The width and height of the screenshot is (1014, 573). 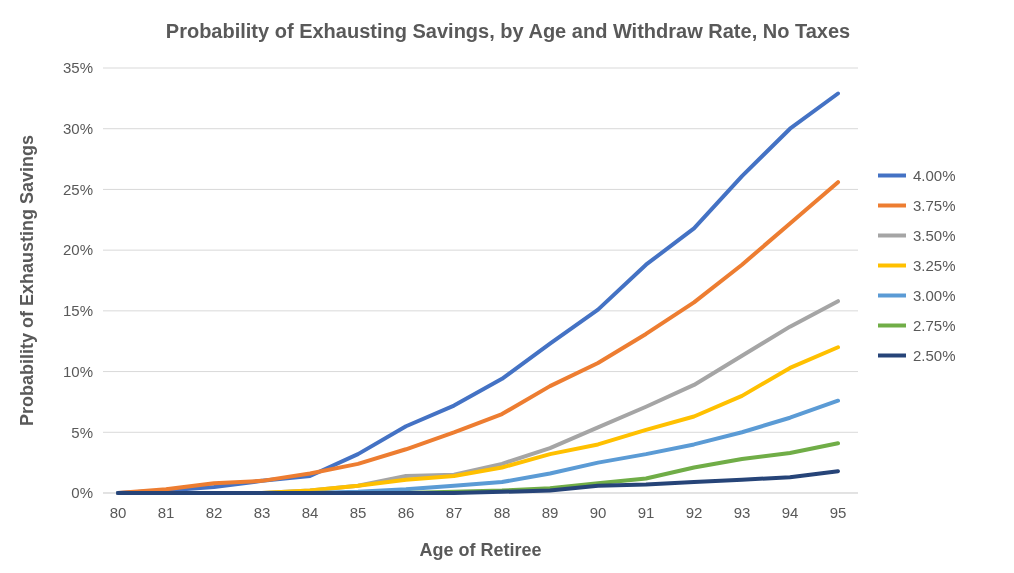 What do you see at coordinates (214, 512) in the screenshot?
I see `x-tick-label: 82` at bounding box center [214, 512].